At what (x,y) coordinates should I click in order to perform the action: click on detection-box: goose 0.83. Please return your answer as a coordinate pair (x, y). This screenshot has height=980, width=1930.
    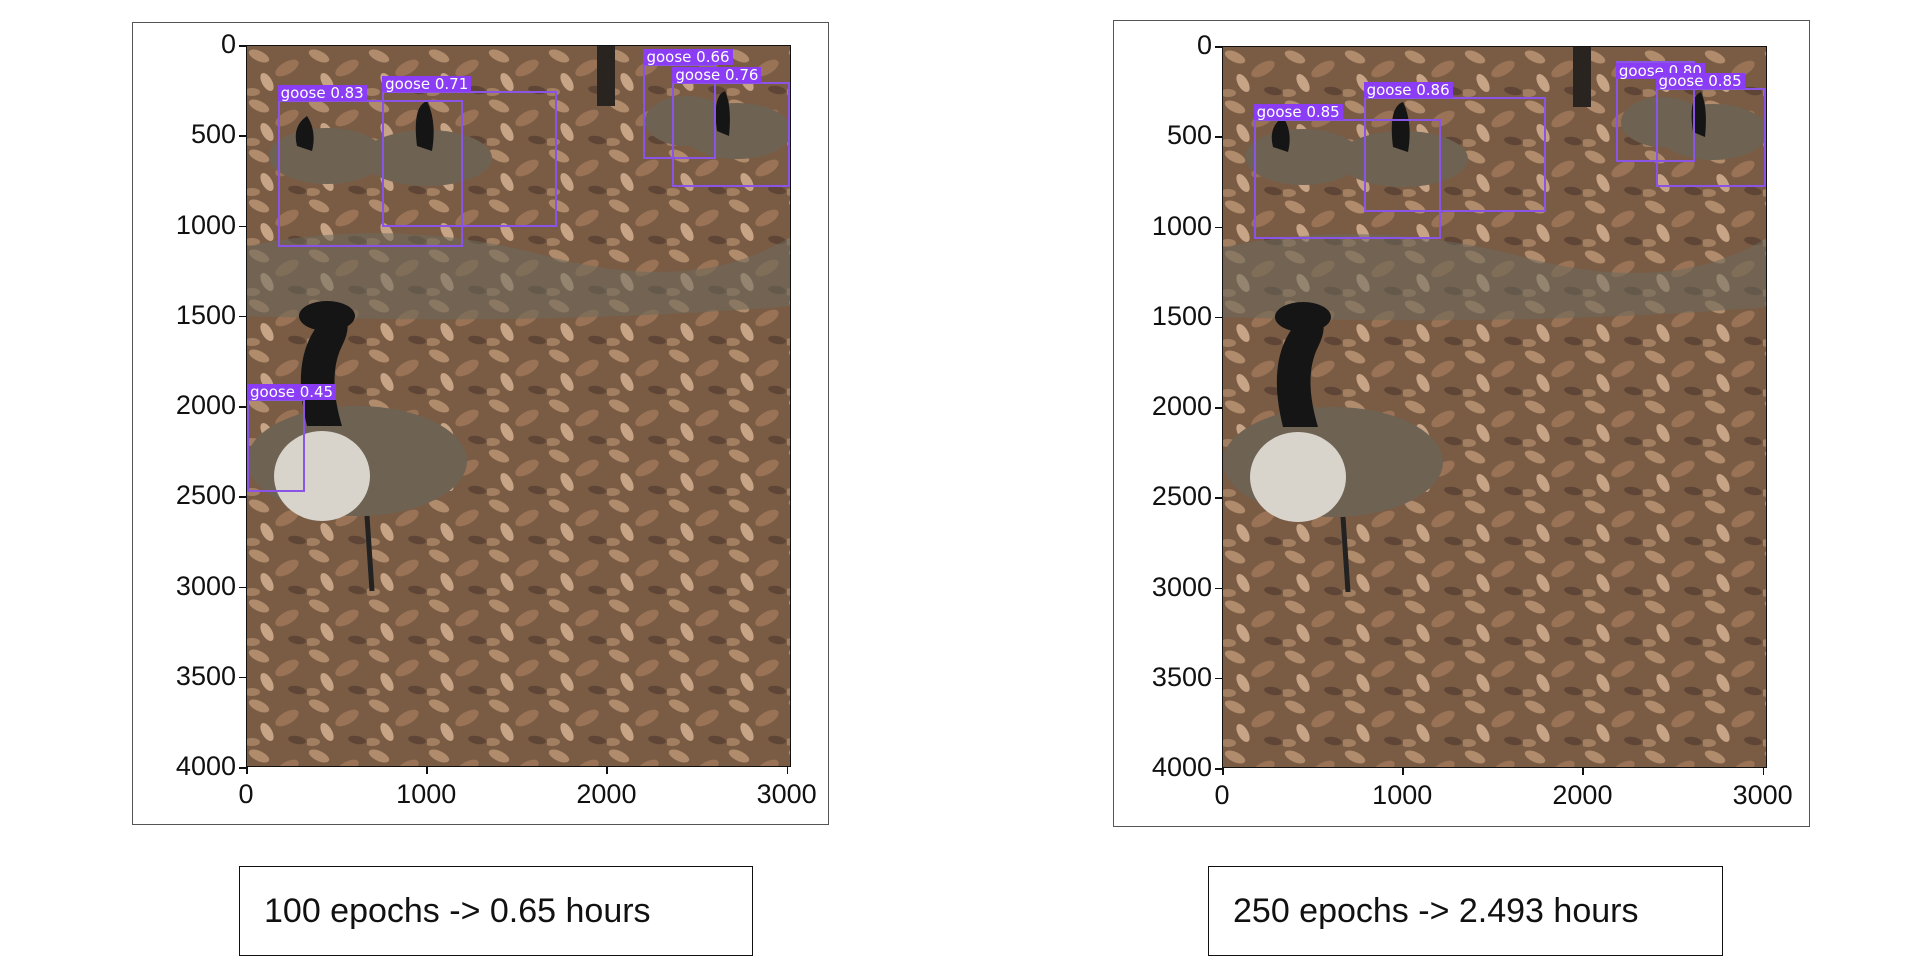
    Looking at the image, I should click on (370, 165).